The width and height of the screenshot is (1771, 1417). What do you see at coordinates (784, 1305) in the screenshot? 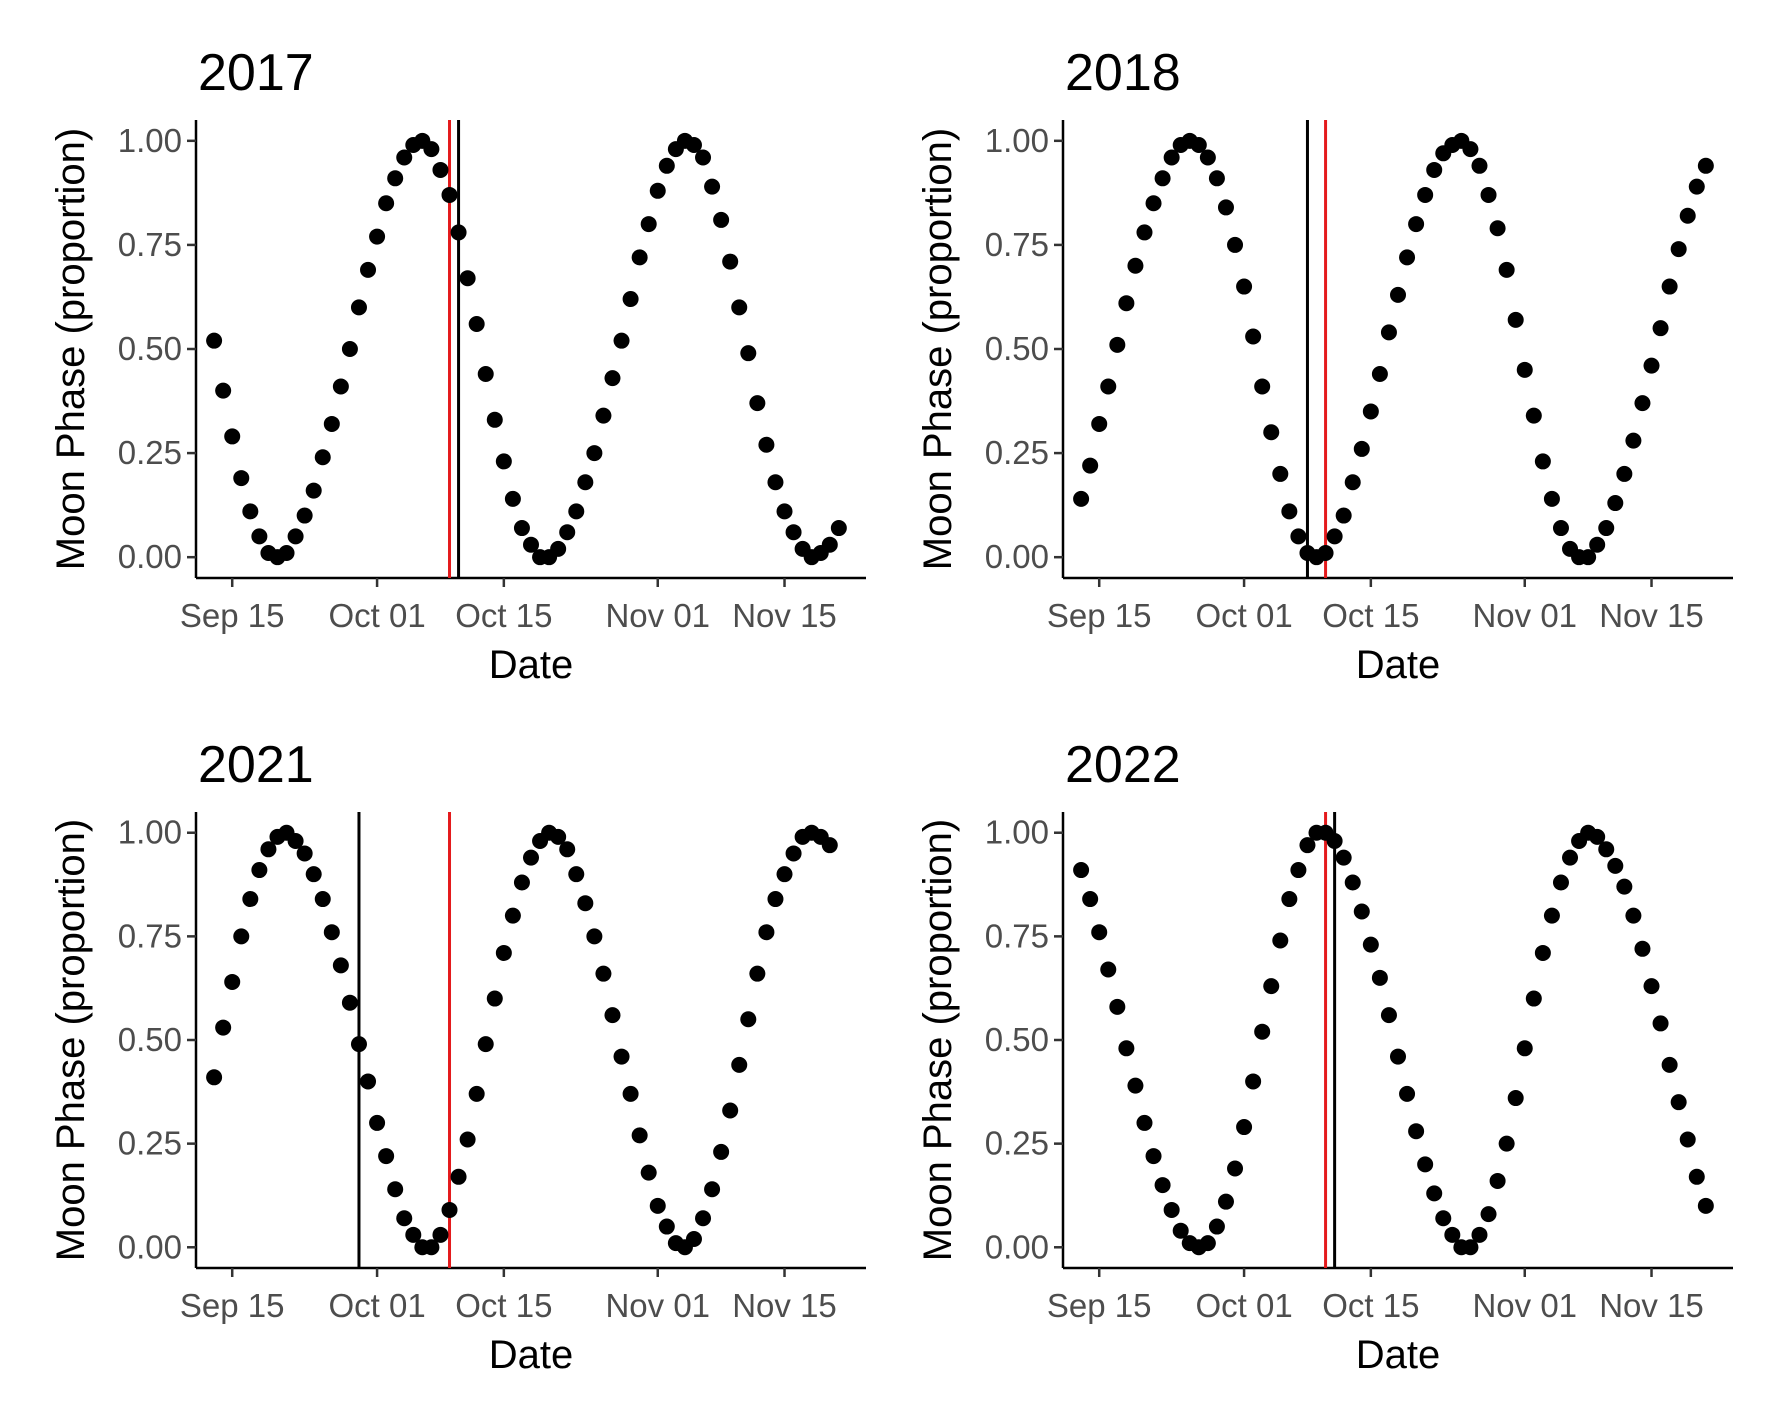
I see `x-tick-label: Nov 15` at bounding box center [784, 1305].